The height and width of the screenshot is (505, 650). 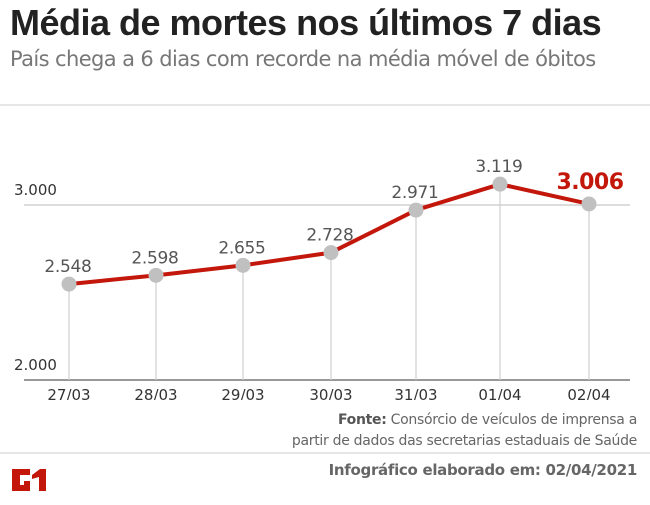 I want to click on data-label: 2.971, so click(x=414, y=193).